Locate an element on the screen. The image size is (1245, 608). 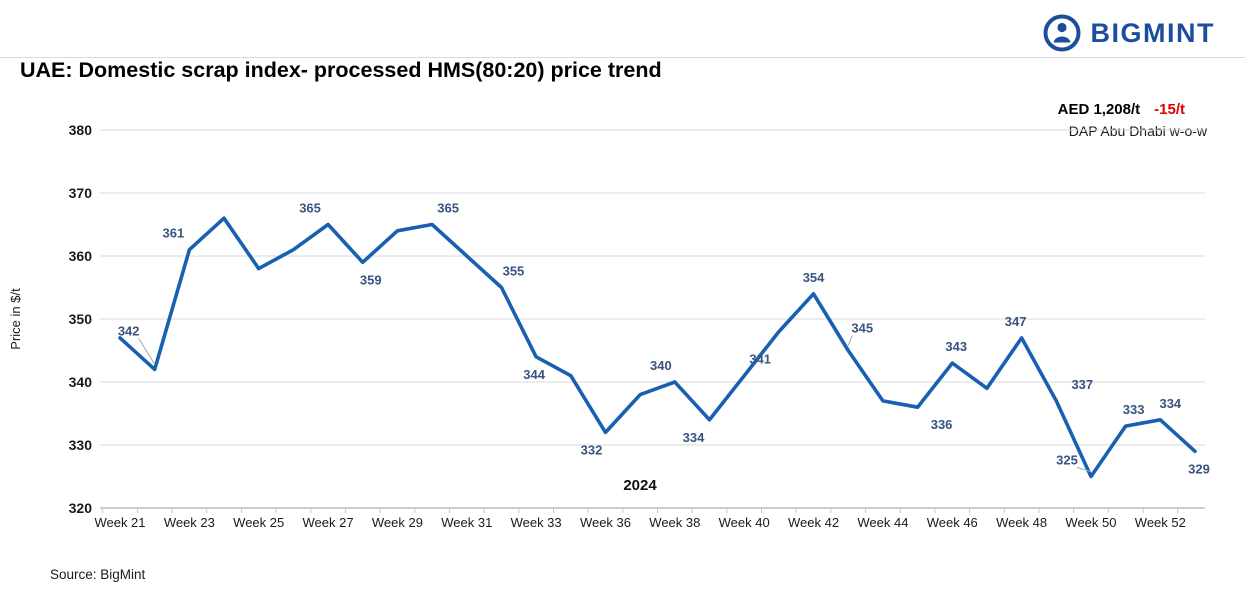
data-point-label: 340 is located at coordinates (661, 365).